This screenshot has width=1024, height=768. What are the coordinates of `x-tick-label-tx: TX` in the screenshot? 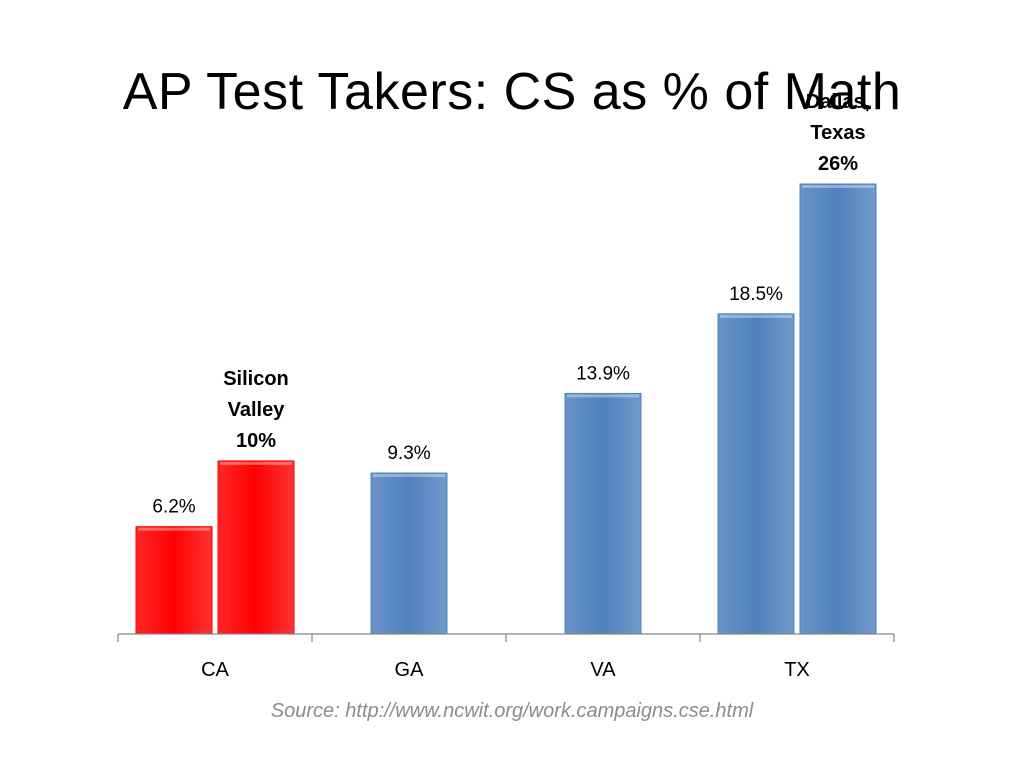 It's located at (797, 670).